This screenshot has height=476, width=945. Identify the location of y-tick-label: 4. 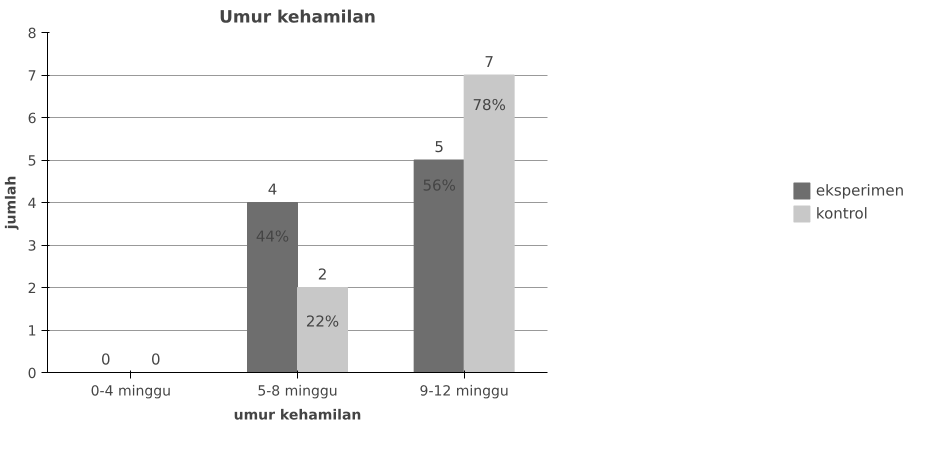
(32, 204).